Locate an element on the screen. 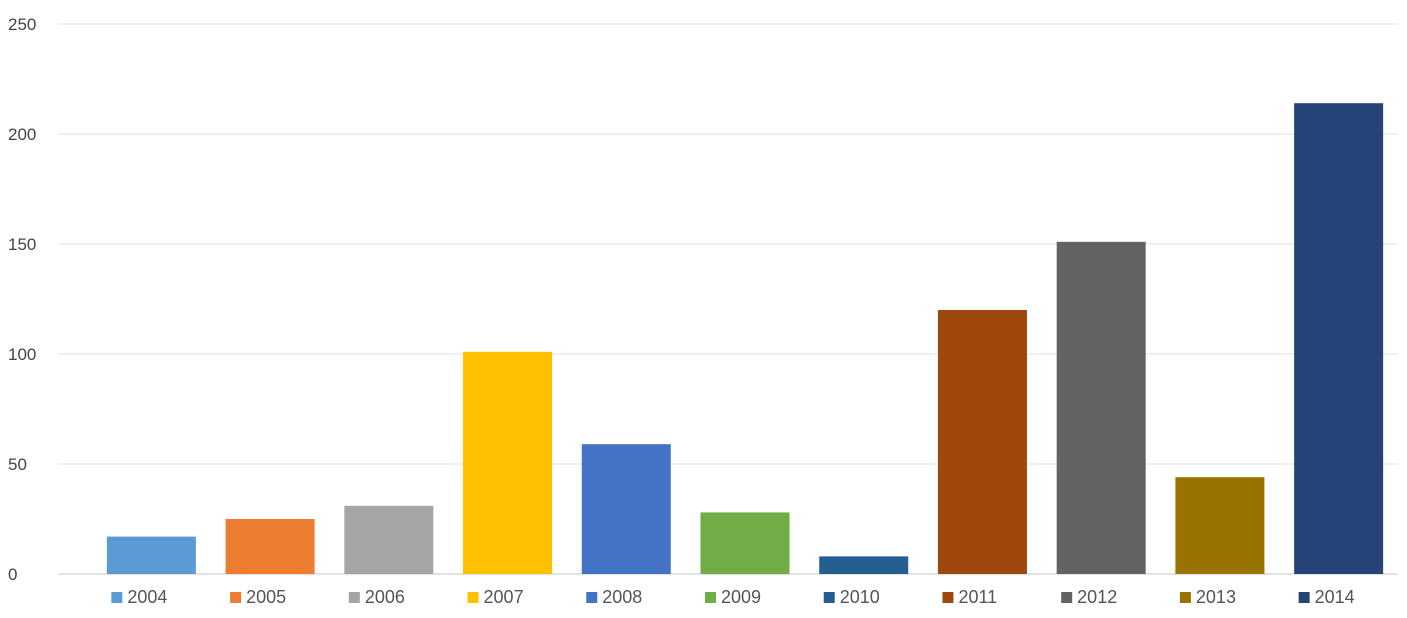 The height and width of the screenshot is (618, 1407). legend-item-2004: 2004 is located at coordinates (139, 597).